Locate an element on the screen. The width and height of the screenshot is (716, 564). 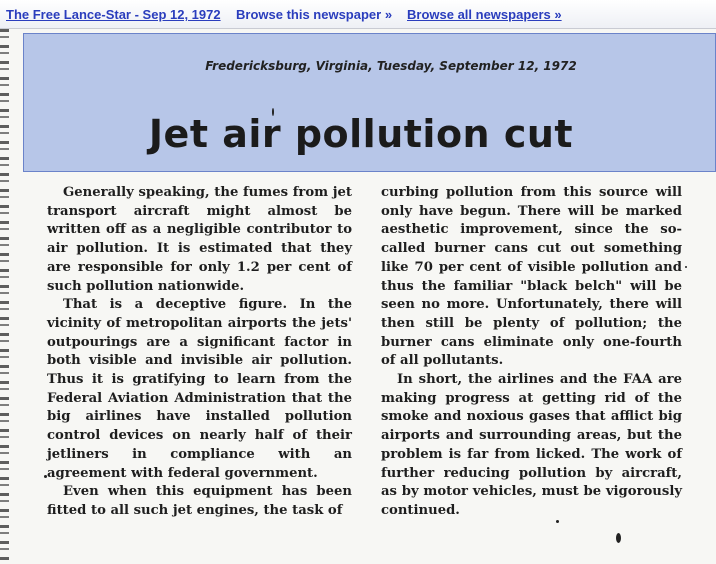
browse-this-newspaper-link: Browse this newspaper » is located at coordinates (314, 14).